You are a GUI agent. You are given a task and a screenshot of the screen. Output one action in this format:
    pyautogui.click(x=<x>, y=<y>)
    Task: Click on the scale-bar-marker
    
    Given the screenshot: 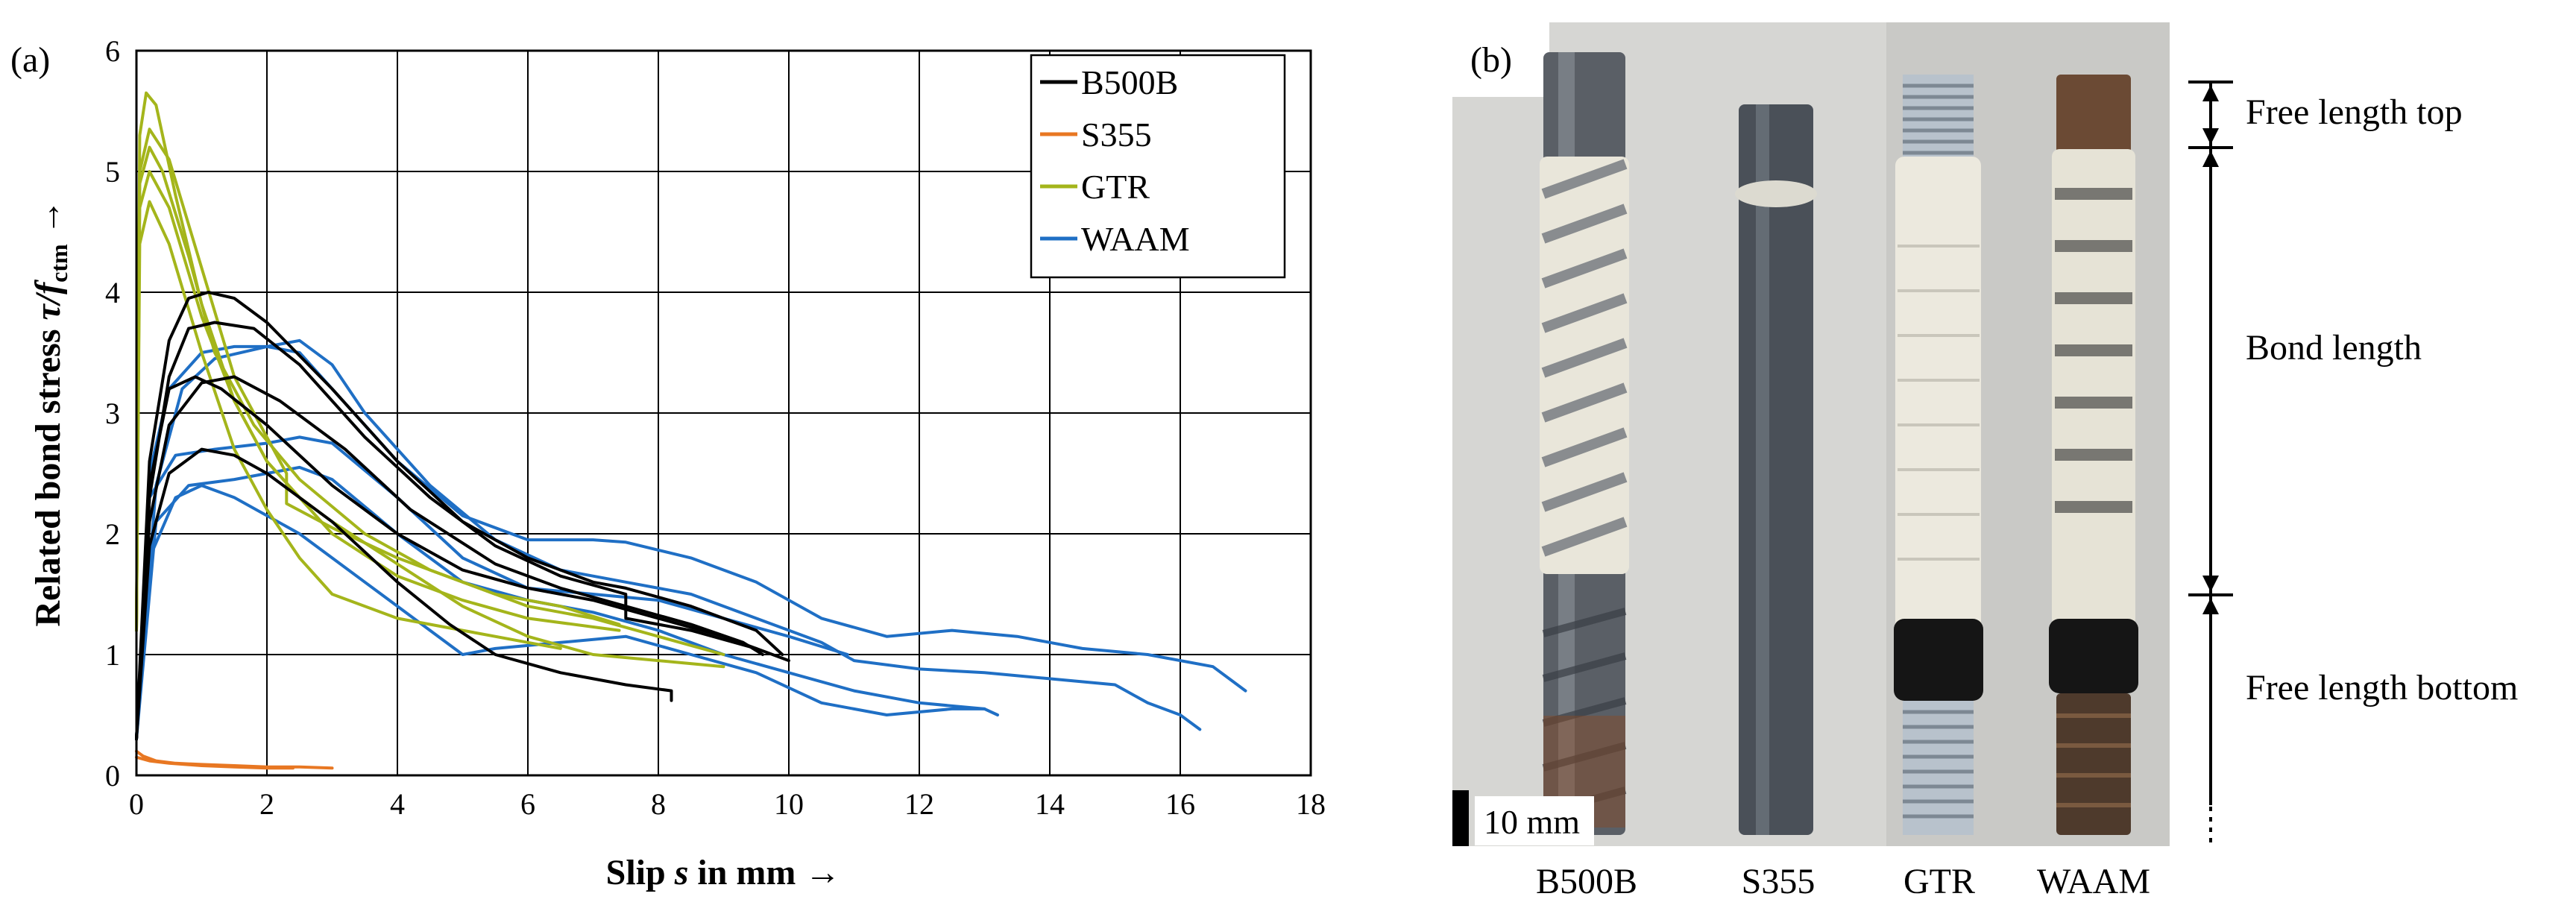 What is the action you would take?
    pyautogui.click(x=1460, y=818)
    